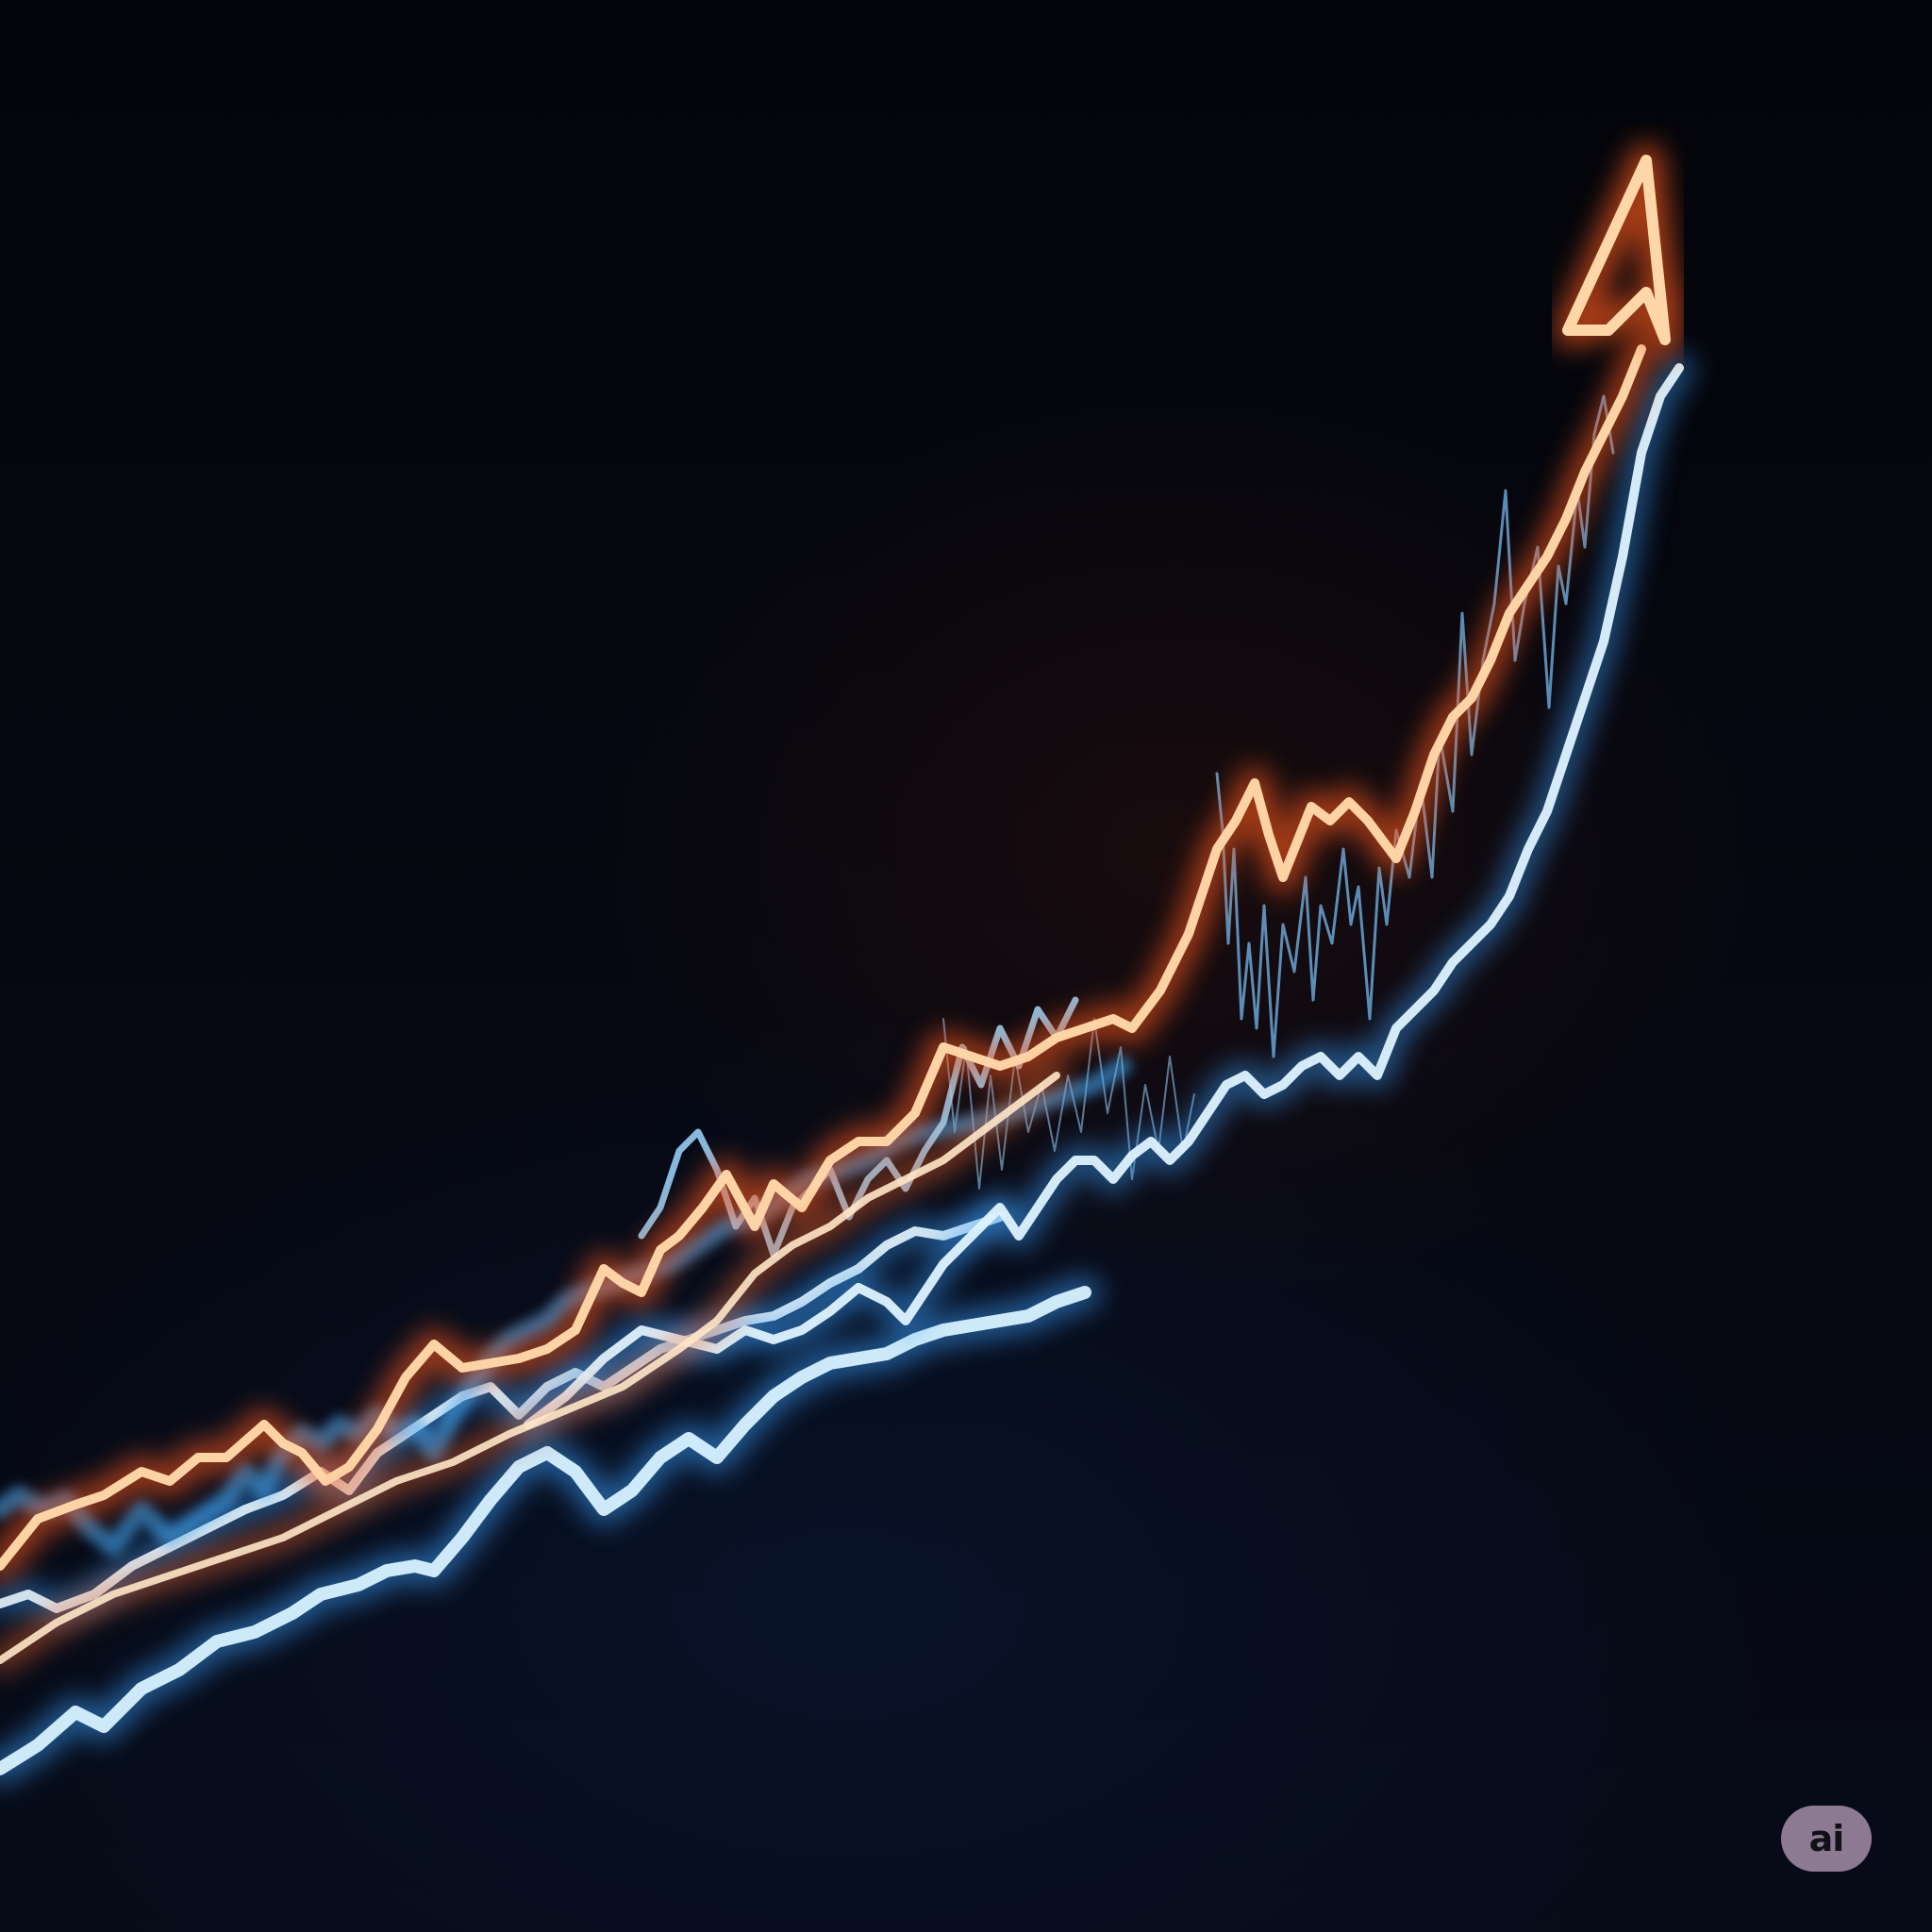  Describe the element at coordinates (1618, 250) in the screenshot. I see `upward-arrow-icon` at that location.